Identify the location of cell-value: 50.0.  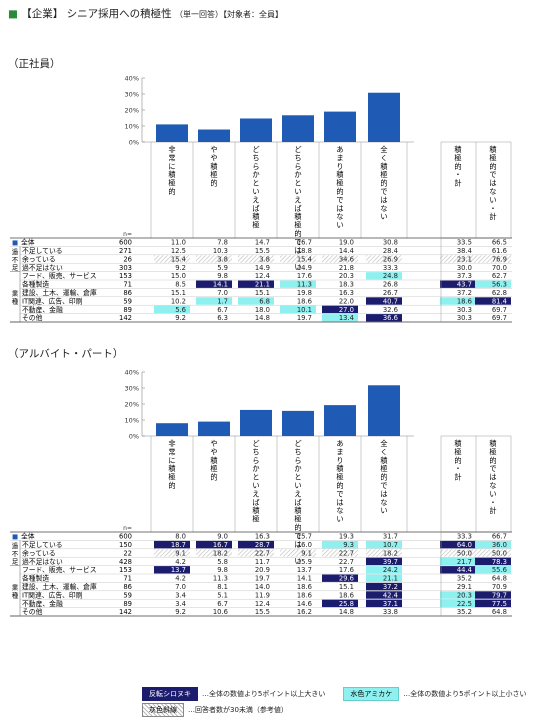
(499, 553).